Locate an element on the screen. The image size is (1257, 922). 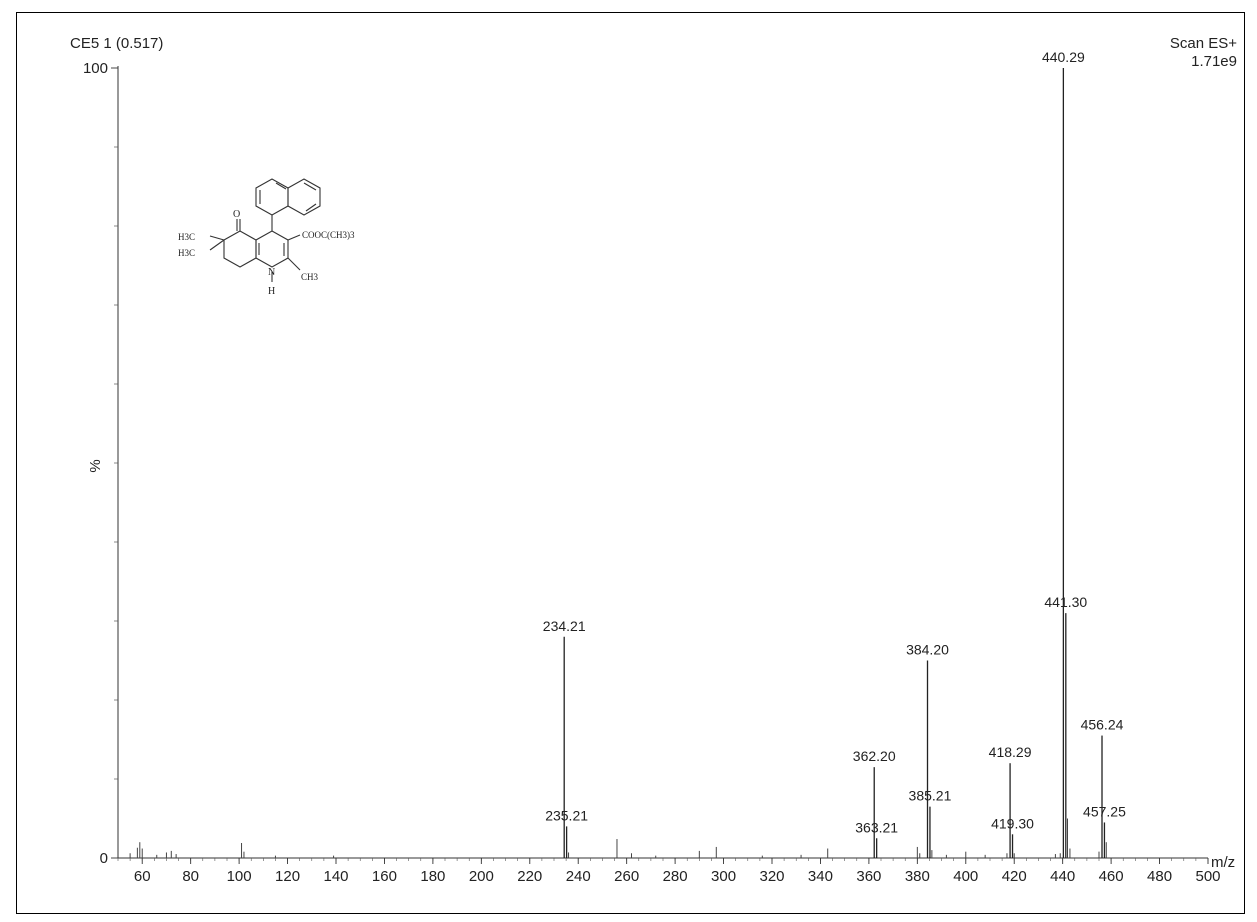
peak-label: 441.30 is located at coordinates (1065, 602).